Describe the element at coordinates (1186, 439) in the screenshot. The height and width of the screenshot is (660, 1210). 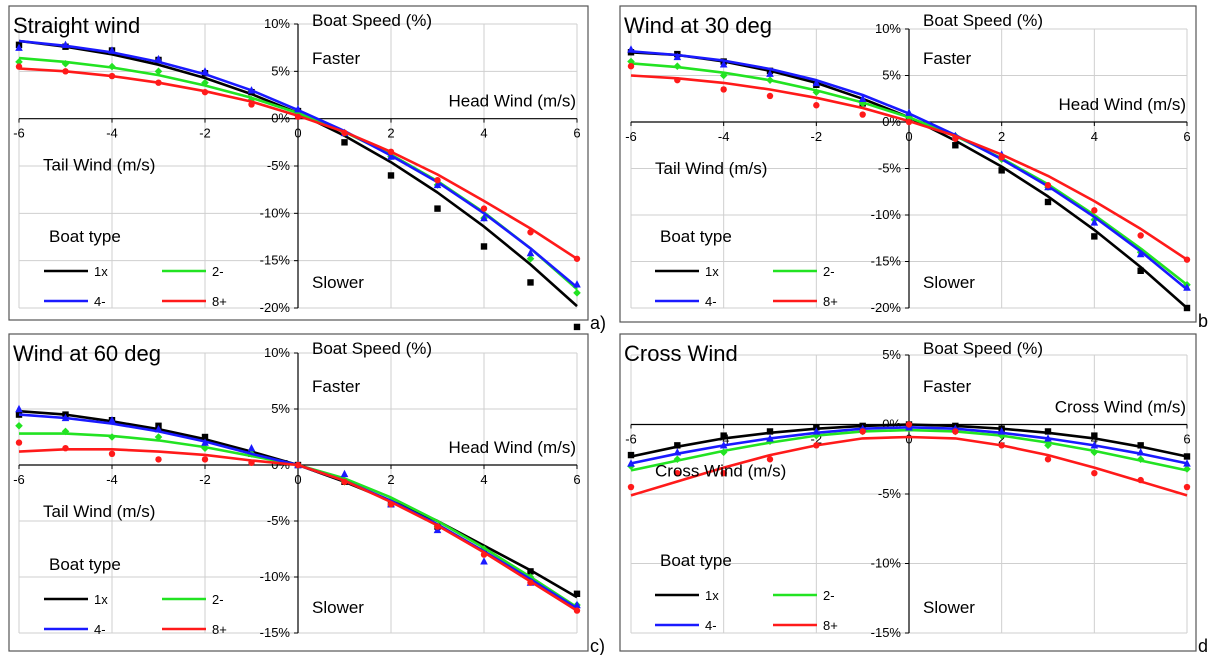
I see `x-tick-label: 6` at that location.